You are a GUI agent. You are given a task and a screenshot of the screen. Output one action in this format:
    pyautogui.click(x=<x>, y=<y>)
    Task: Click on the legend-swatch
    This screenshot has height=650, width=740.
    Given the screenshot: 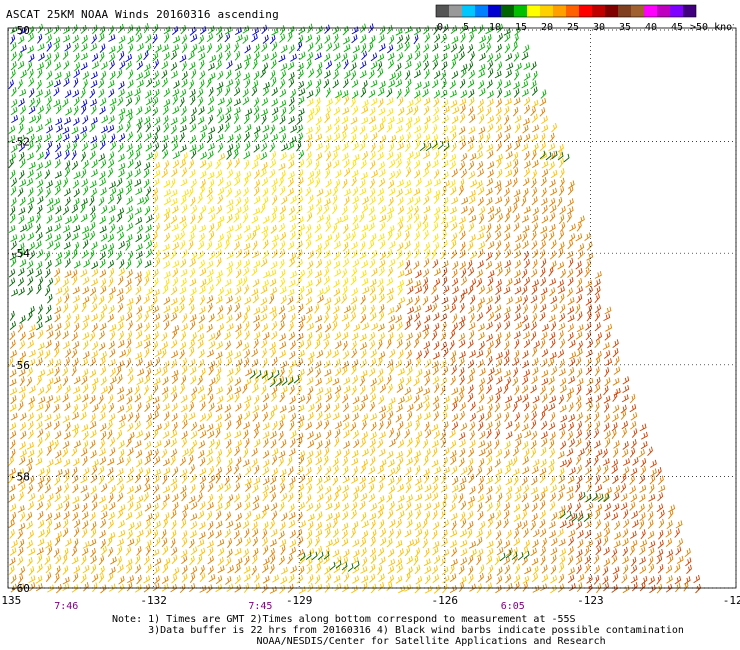 What is the action you would take?
    pyautogui.click(x=442, y=11)
    